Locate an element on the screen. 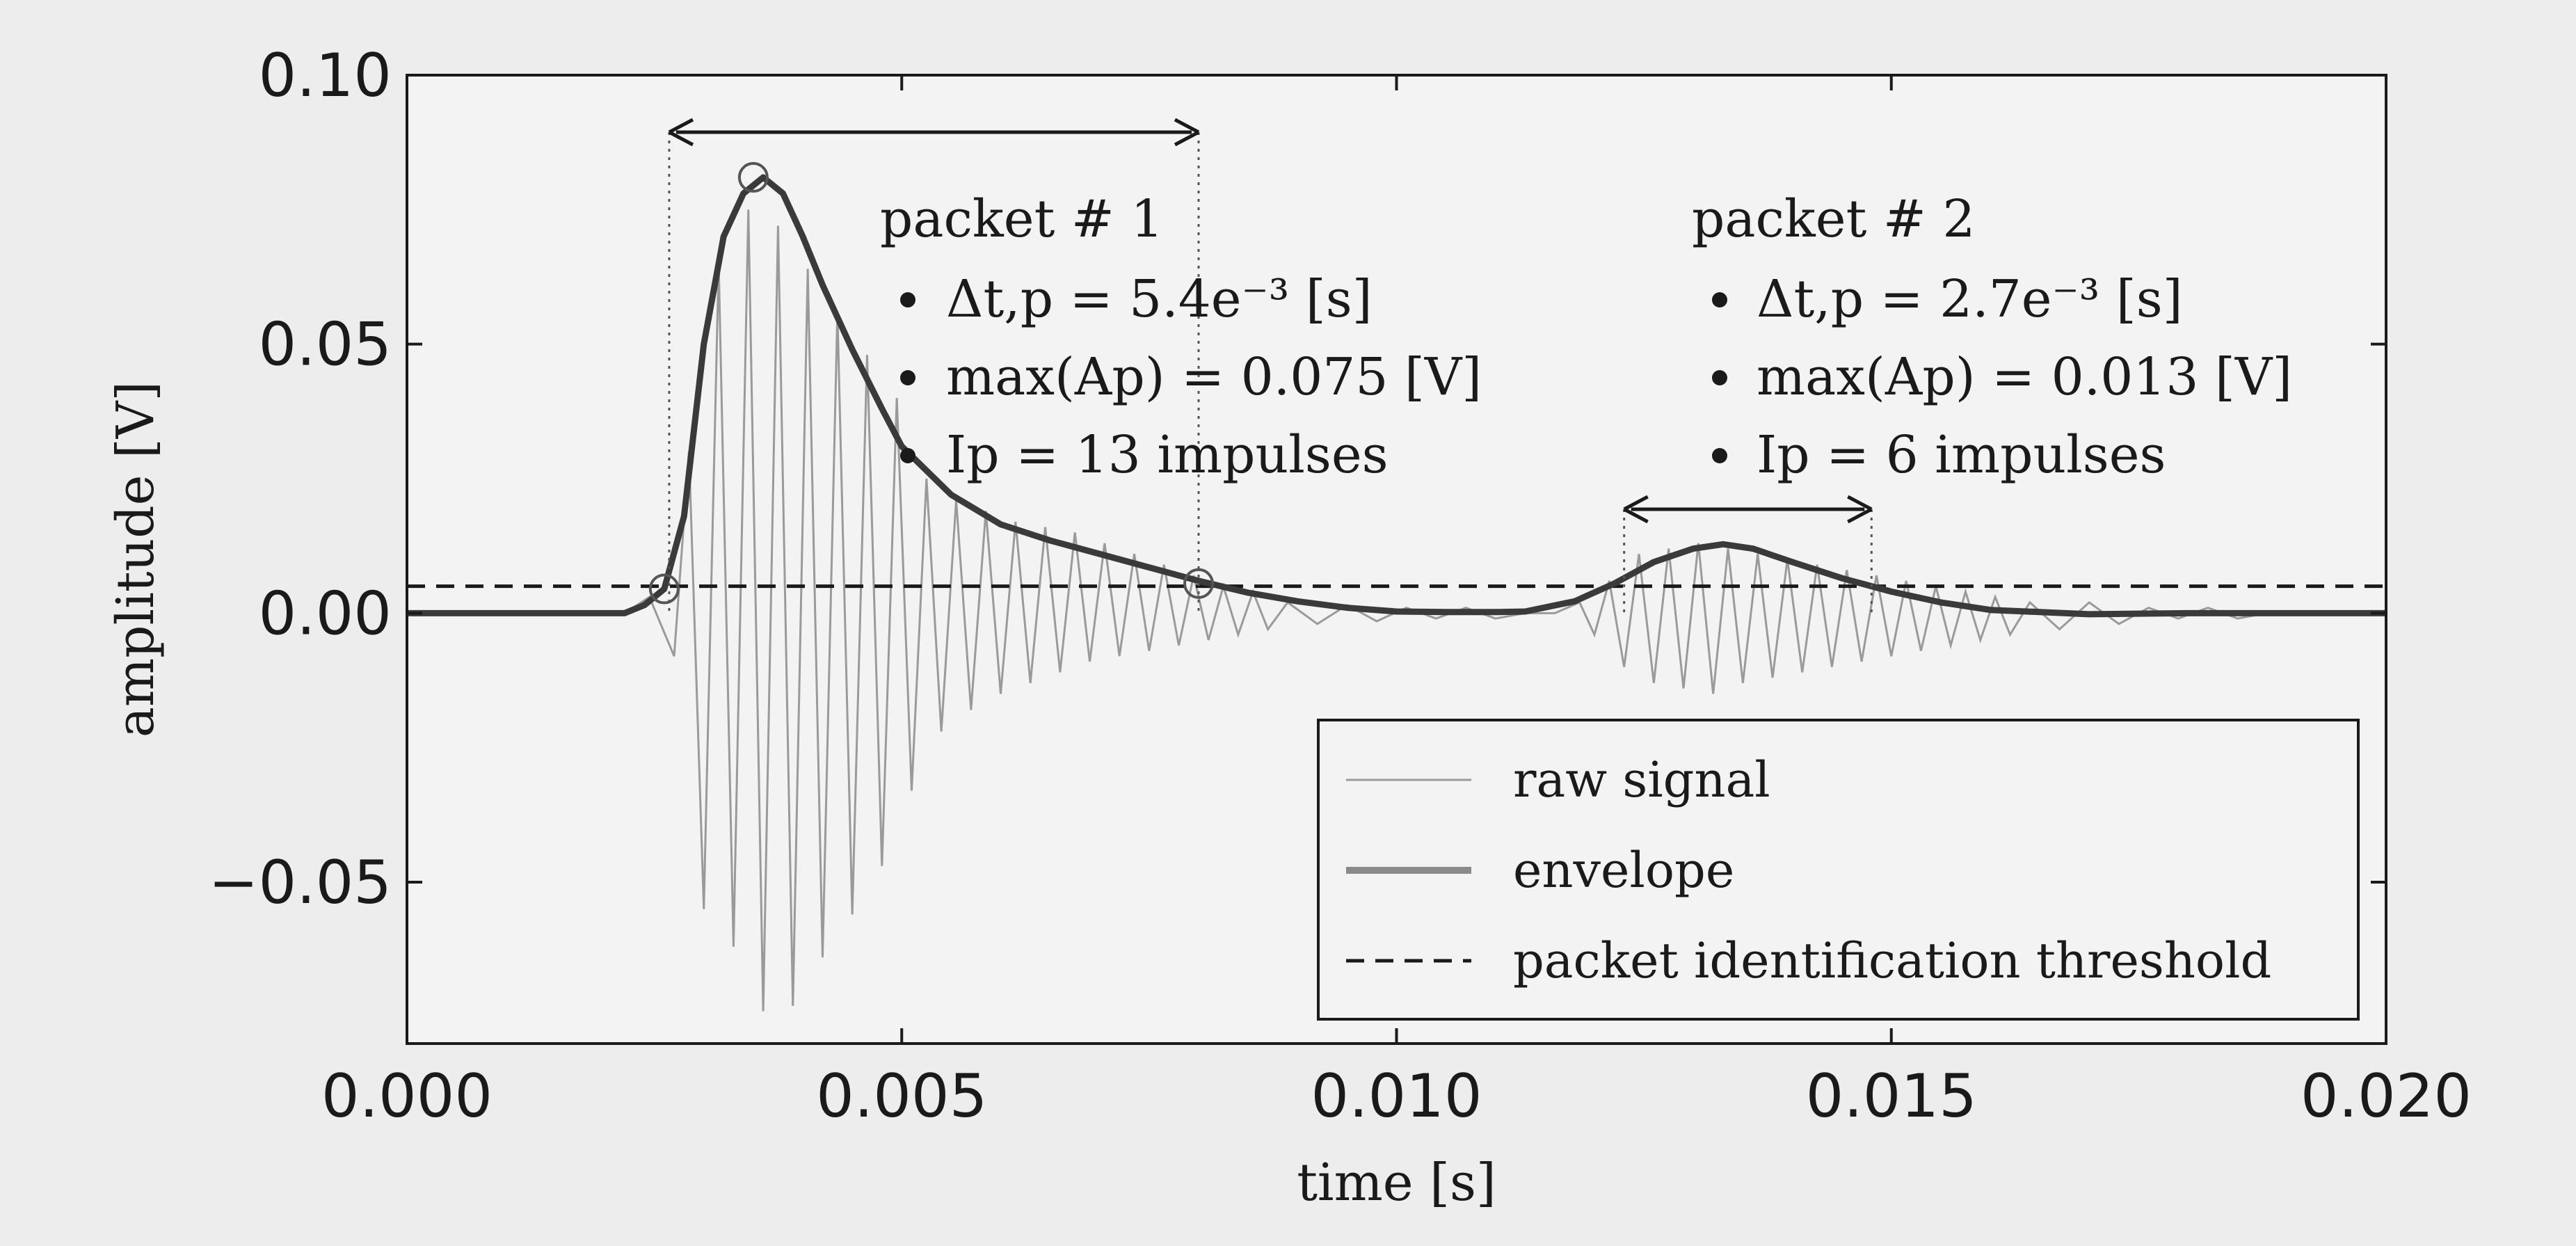 This screenshot has width=2576, height=1246. legend-label: packet identification threshold is located at coordinates (1892, 960).